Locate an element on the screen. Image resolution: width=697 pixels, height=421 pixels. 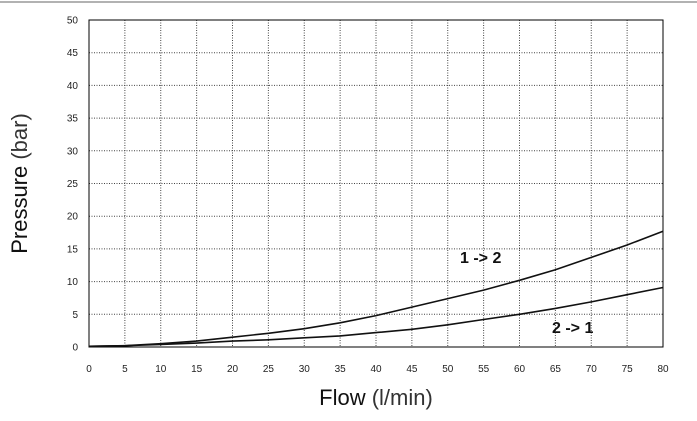
y-tick-label: 0 is located at coordinates (75, 348).